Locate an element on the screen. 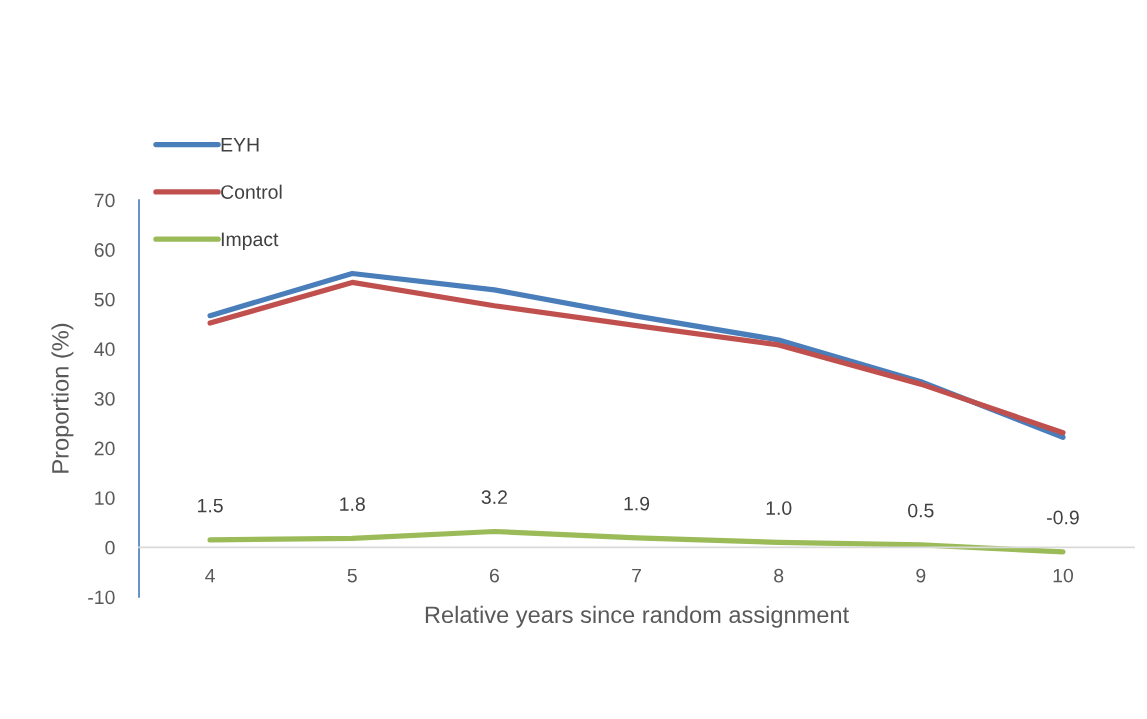 This screenshot has width=1147, height=719. x-axis-title: Relative years since random assignment is located at coordinates (637, 616).